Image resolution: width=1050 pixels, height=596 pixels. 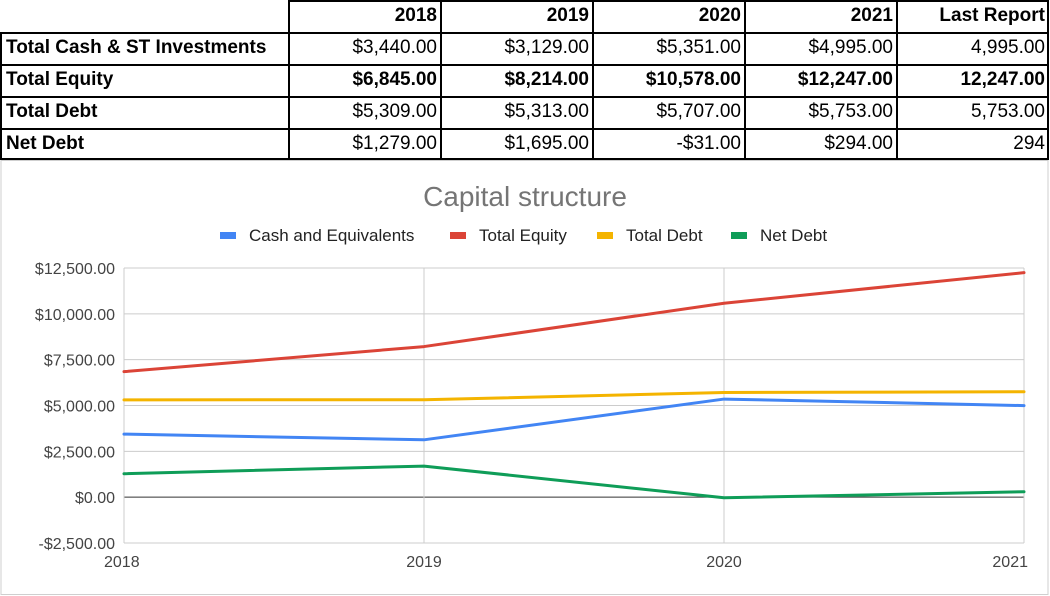 What do you see at coordinates (424, 562) in the screenshot?
I see `x-tick-label: 2019` at bounding box center [424, 562].